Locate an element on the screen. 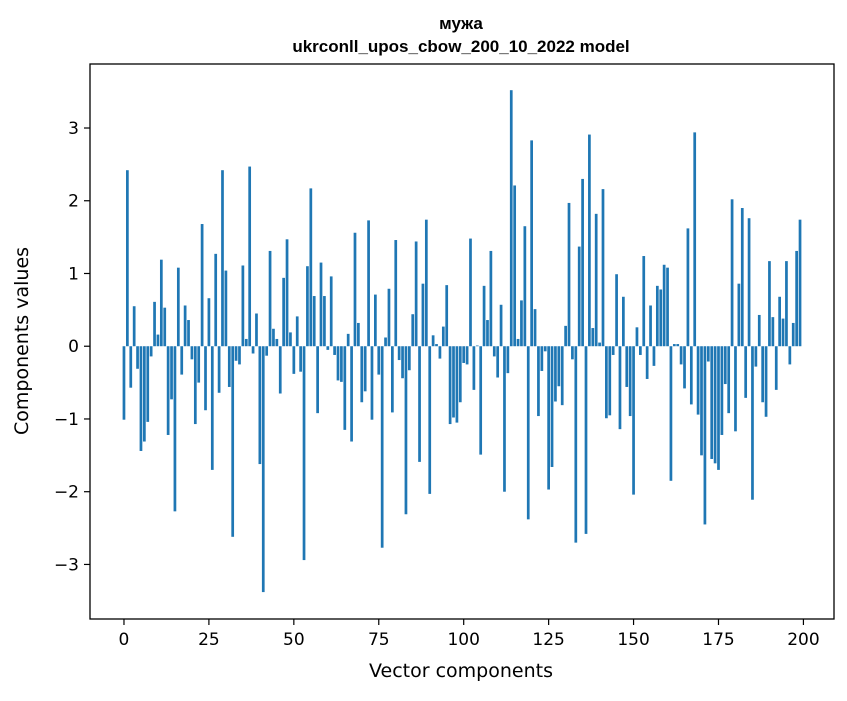 This screenshot has width=847, height=701. y-tick-label: 1 is located at coordinates (73, 274).